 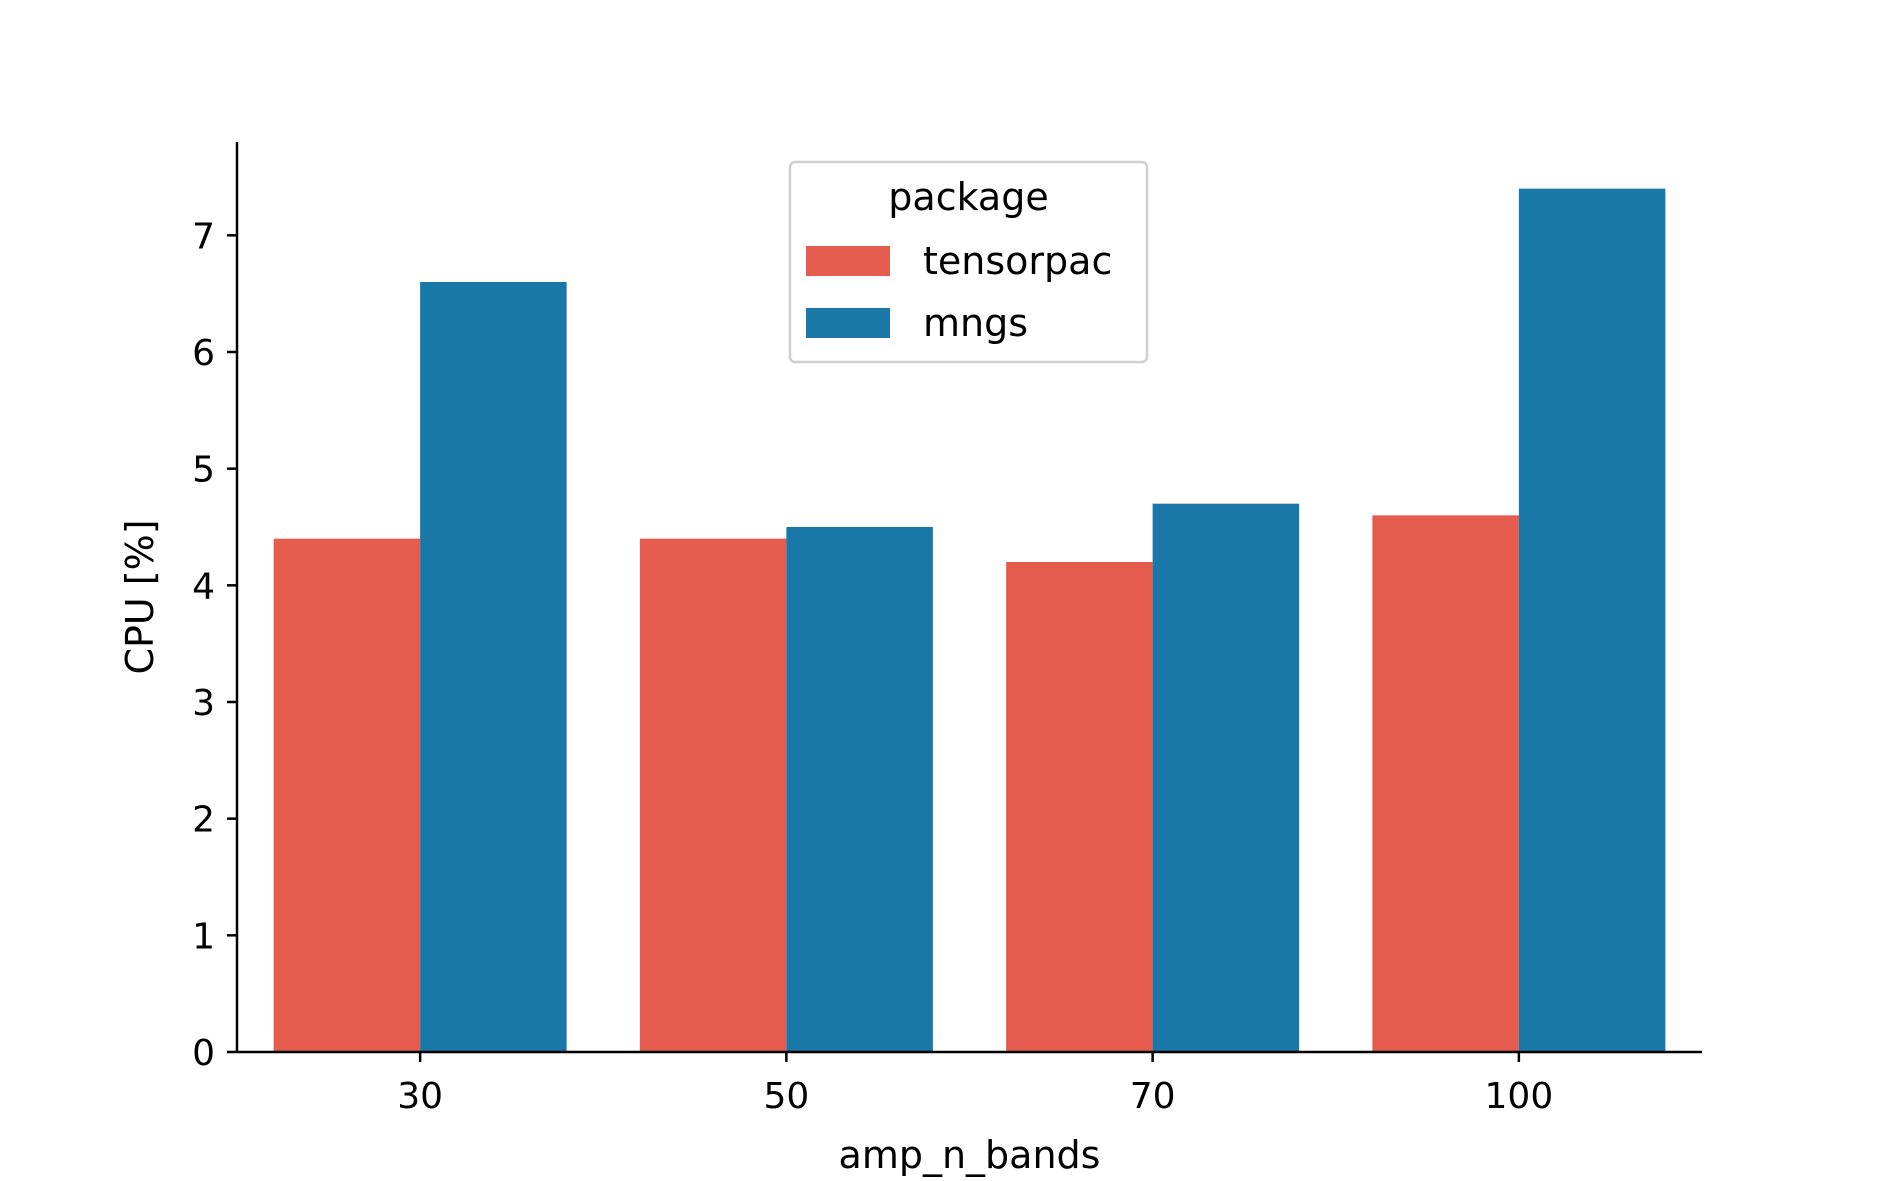 What do you see at coordinates (203, 1053) in the screenshot?
I see `y-tick-label: 0` at bounding box center [203, 1053].